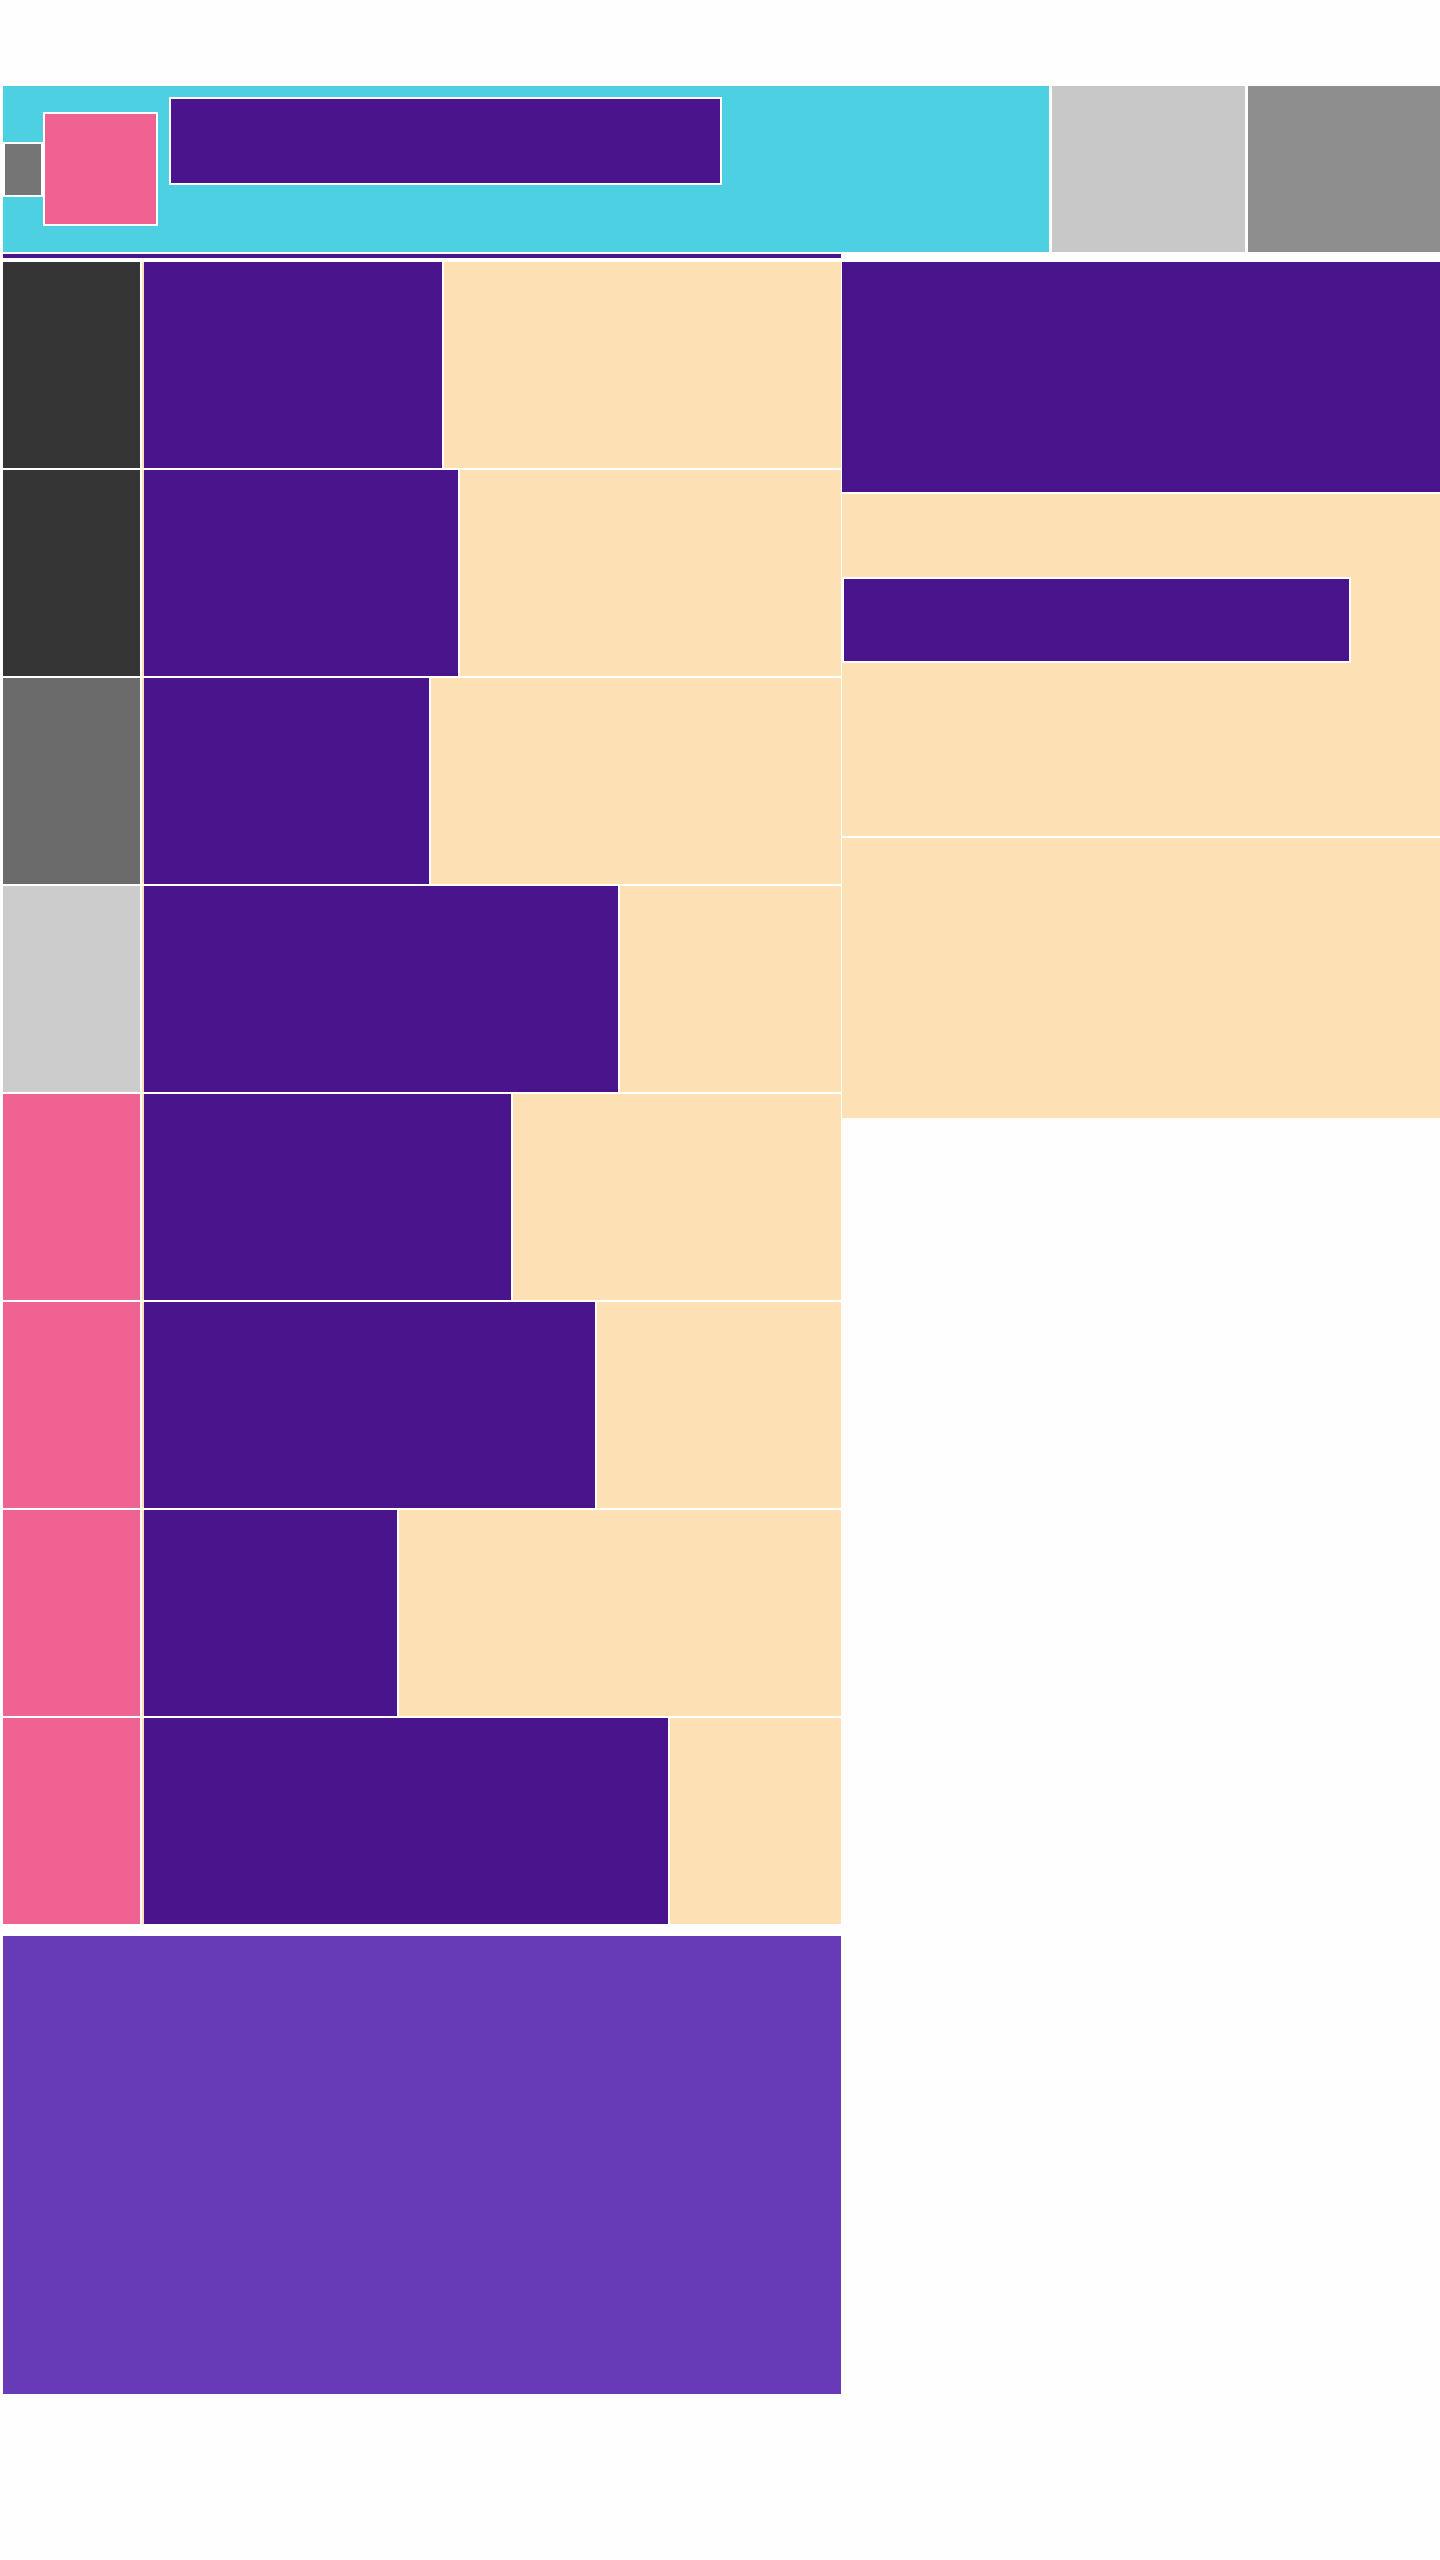 This screenshot has width=1440, height=2560. I want to click on menu-button, so click(23, 169).